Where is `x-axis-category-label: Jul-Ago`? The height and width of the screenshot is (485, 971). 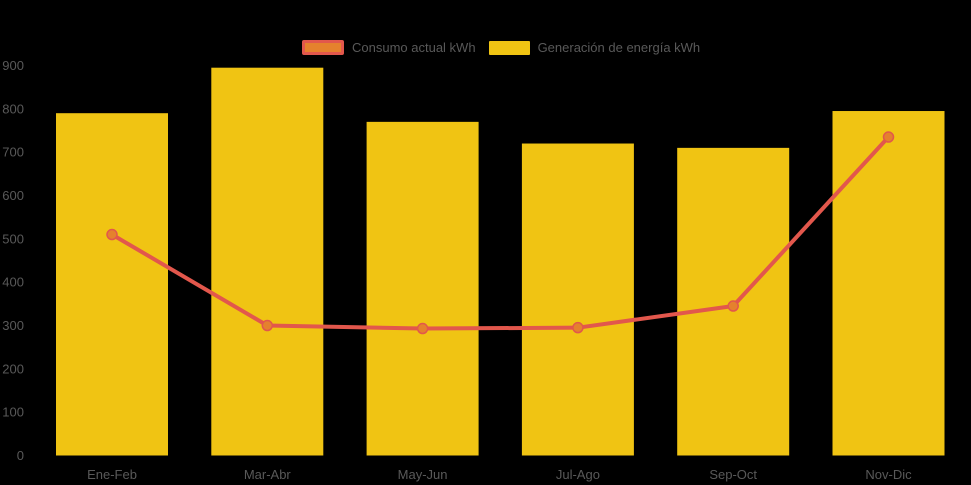
x-axis-category-label: Jul-Ago is located at coordinates (578, 474).